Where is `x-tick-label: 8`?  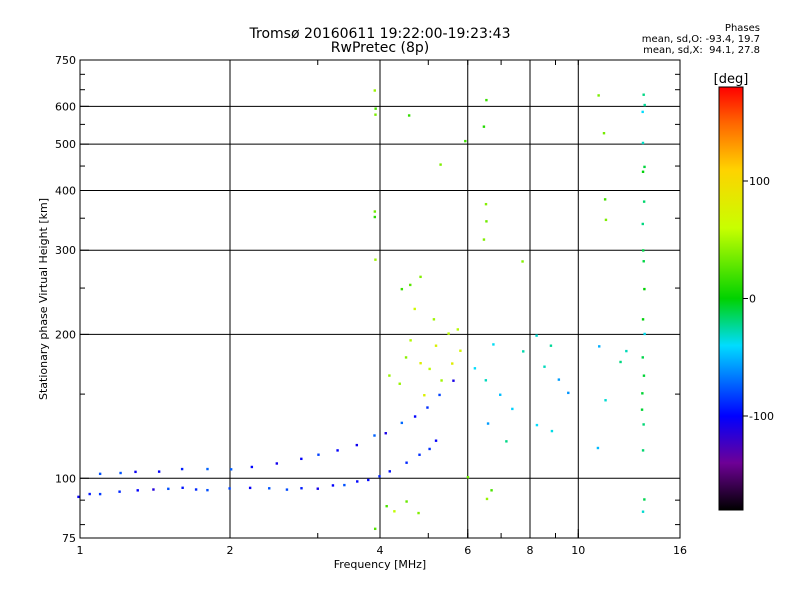
x-tick-label: 8 is located at coordinates (530, 550).